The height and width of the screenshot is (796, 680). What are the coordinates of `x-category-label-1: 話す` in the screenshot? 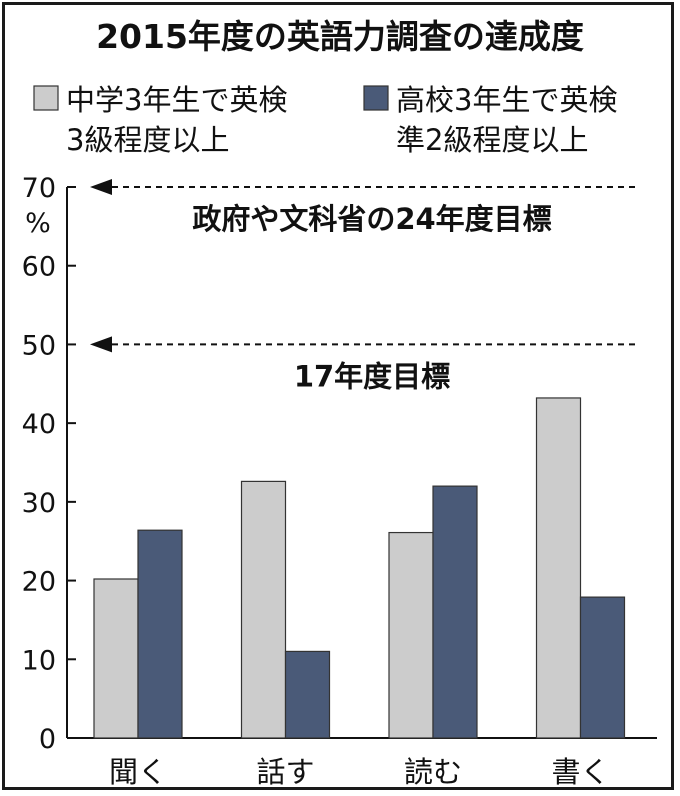 It's located at (285, 772).